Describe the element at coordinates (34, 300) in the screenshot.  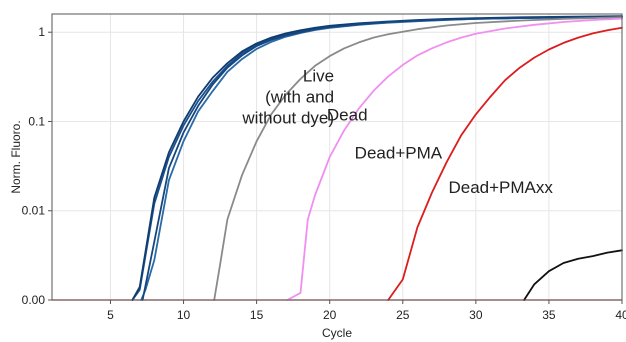
I see `y-tick-label: 0.00` at that location.